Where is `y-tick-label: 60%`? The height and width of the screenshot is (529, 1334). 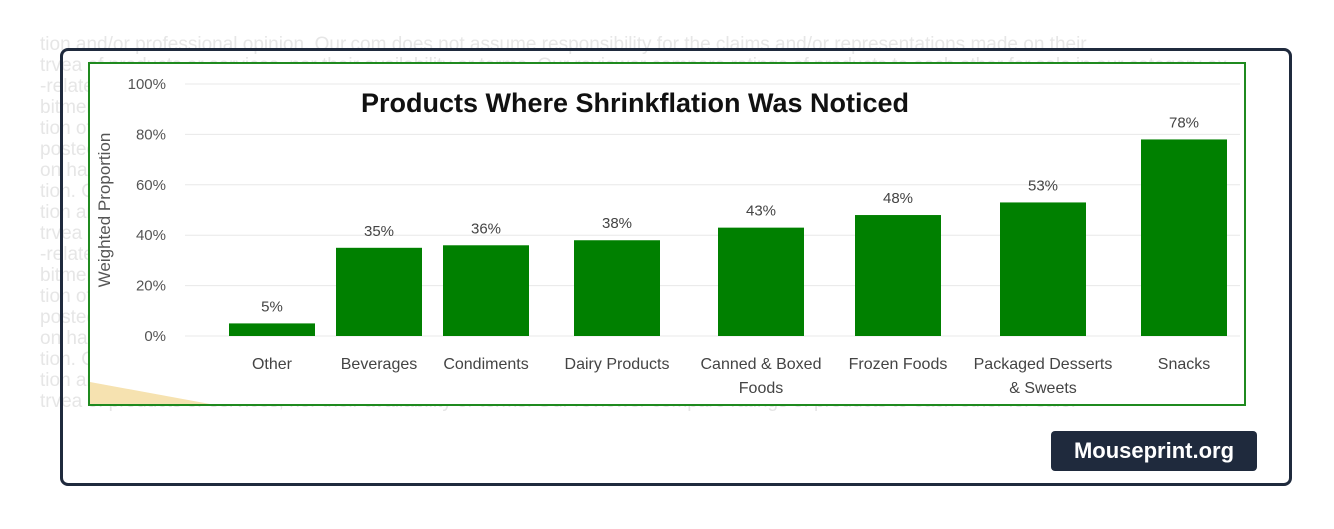 y-tick-label: 60% is located at coordinates (151, 185).